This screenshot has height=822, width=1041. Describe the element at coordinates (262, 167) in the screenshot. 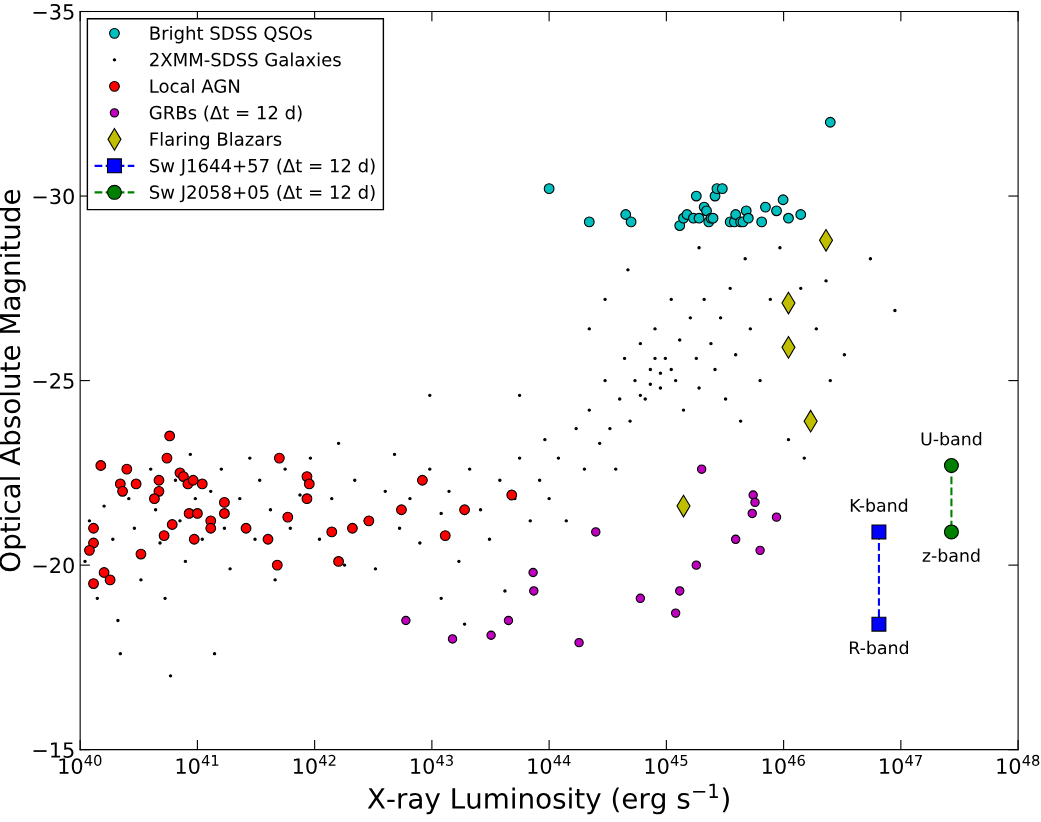

I see `legend-label: Sw J1644+57 (Δt = 12 d)` at that location.